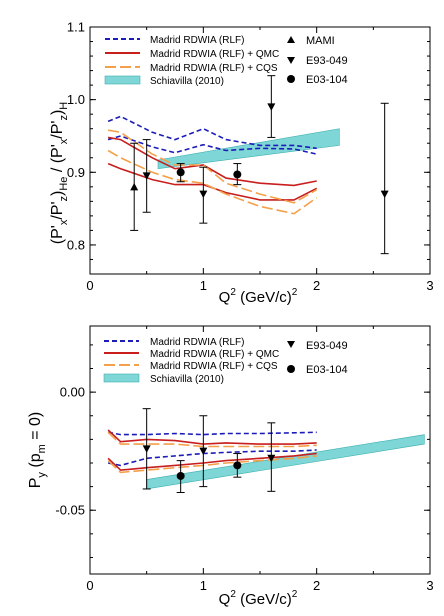  Describe the element at coordinates (327, 80) in the screenshot. I see `top-legend-e03-label: E03-104` at that location.